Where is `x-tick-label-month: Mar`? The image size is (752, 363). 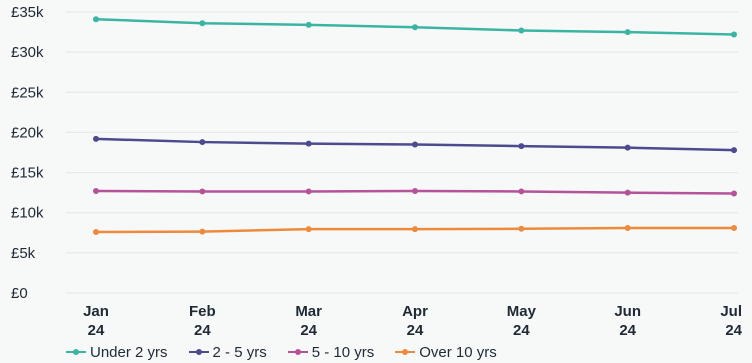 x-tick-label-month: Mar is located at coordinates (308, 311).